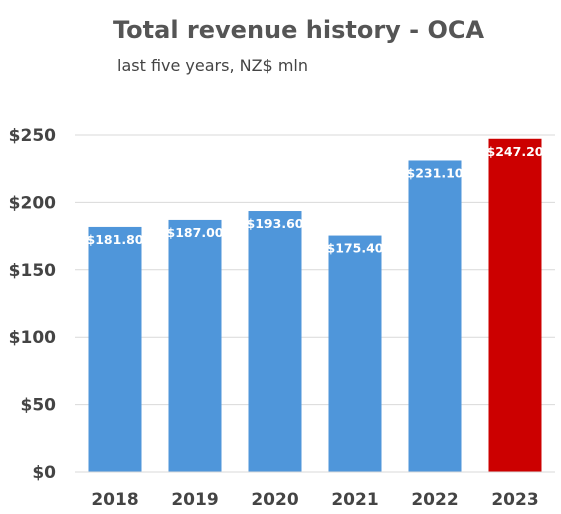 This screenshot has width=561, height=514. Describe the element at coordinates (435, 316) in the screenshot. I see `bar-2022` at that location.